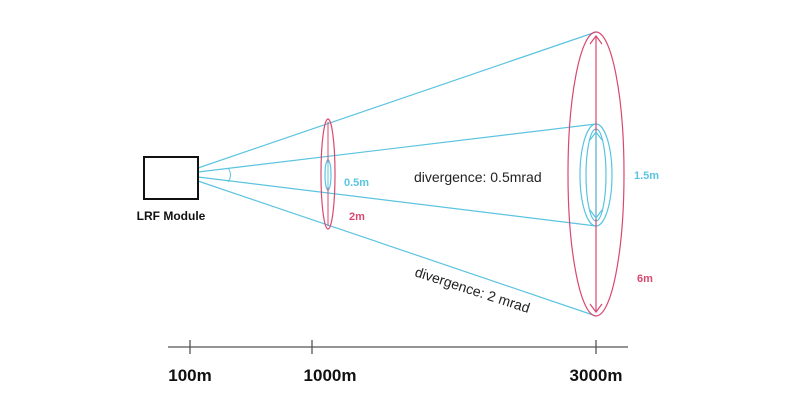 This screenshot has width=800, height=405. What do you see at coordinates (328, 174) in the screenshot?
I see `wide-spot-1000m` at bounding box center [328, 174].